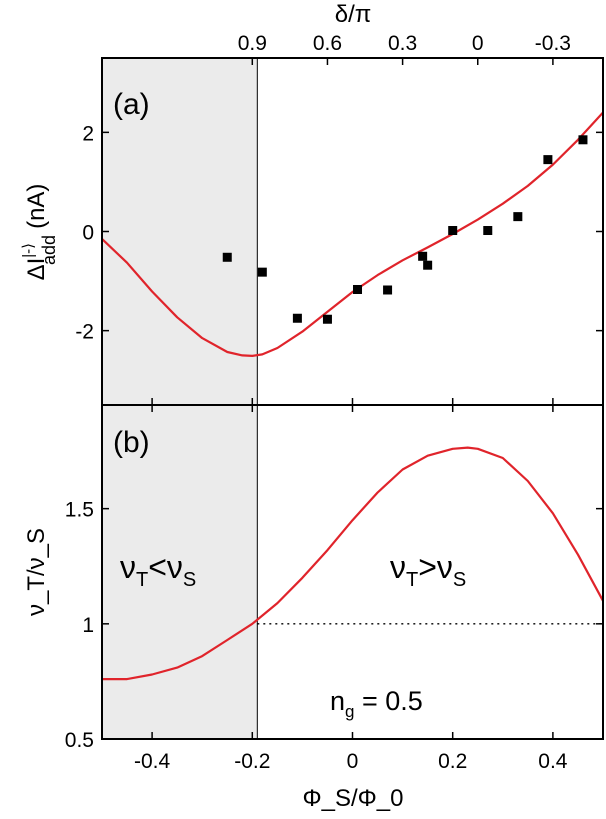 Image resolution: width=606 pixels, height=819 pixels. I want to click on region-right-op: >, so click(427, 567).